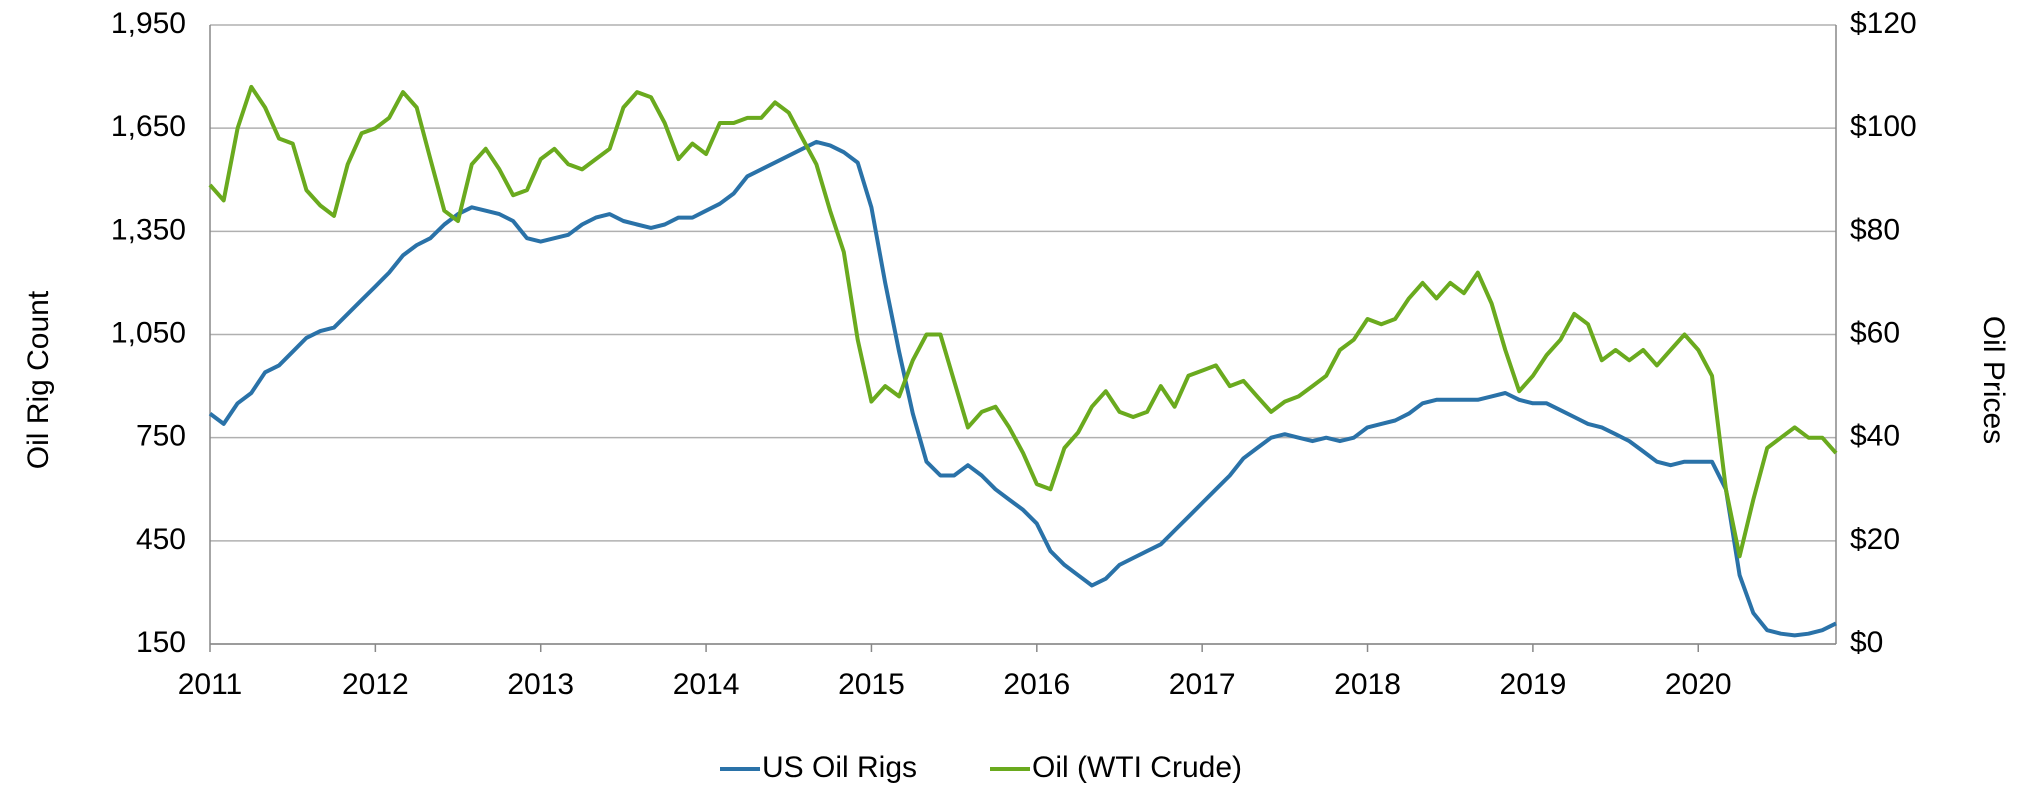  What do you see at coordinates (1993, 380) in the screenshot?
I see `y2-axis-title: Oil Prices` at bounding box center [1993, 380].